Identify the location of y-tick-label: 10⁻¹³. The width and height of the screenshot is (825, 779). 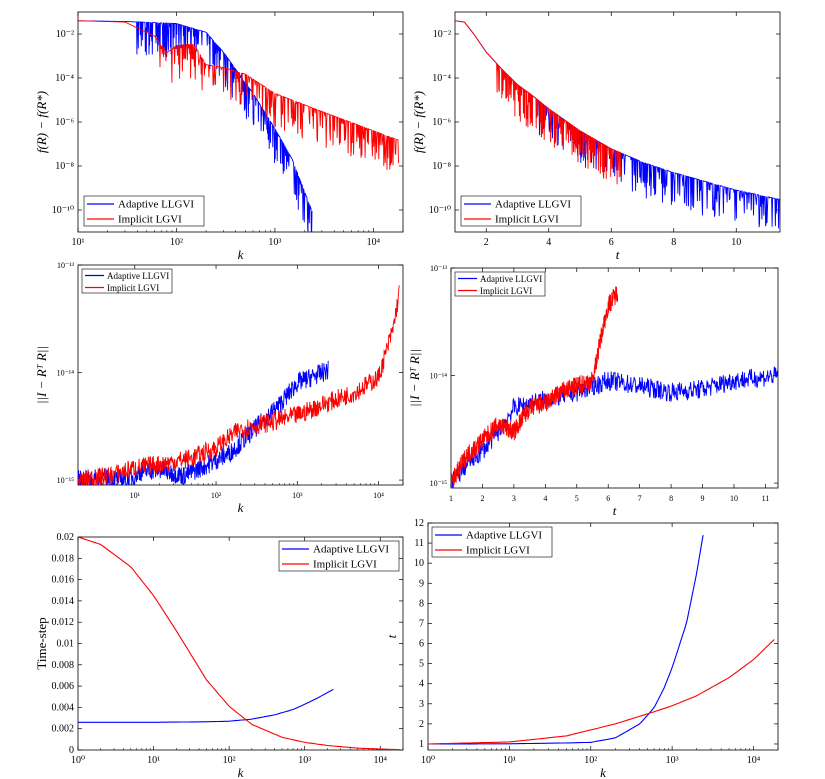
(439, 268).